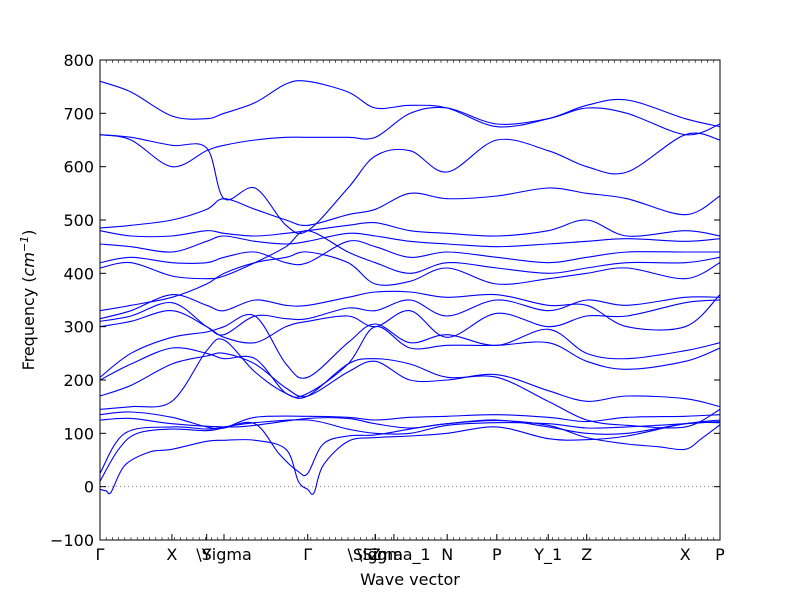 The image size is (800, 600). Describe the element at coordinates (78, 433) in the screenshot. I see `y-tick-label: 100` at that location.